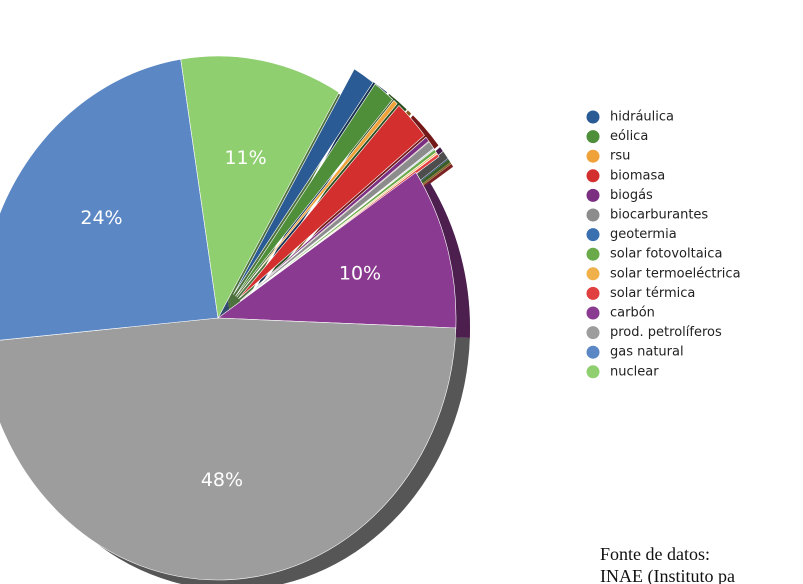 Image resolution: width=803 pixels, height=584 pixels. Describe the element at coordinates (245, 158) in the screenshot. I see `data-label: 11%` at that location.